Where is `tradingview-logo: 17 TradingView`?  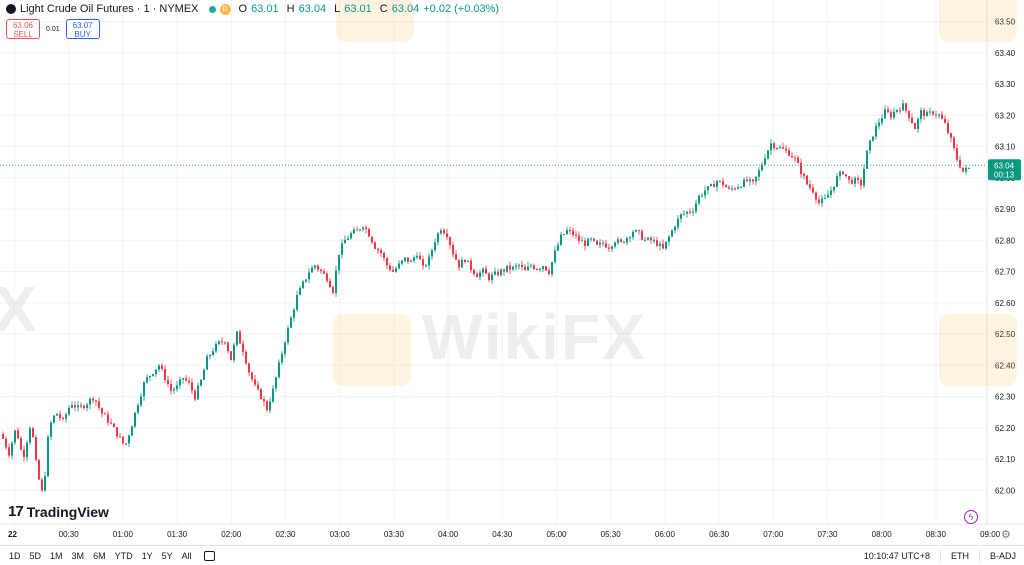
tradingview-logo: 17 TradingView is located at coordinates (58, 511).